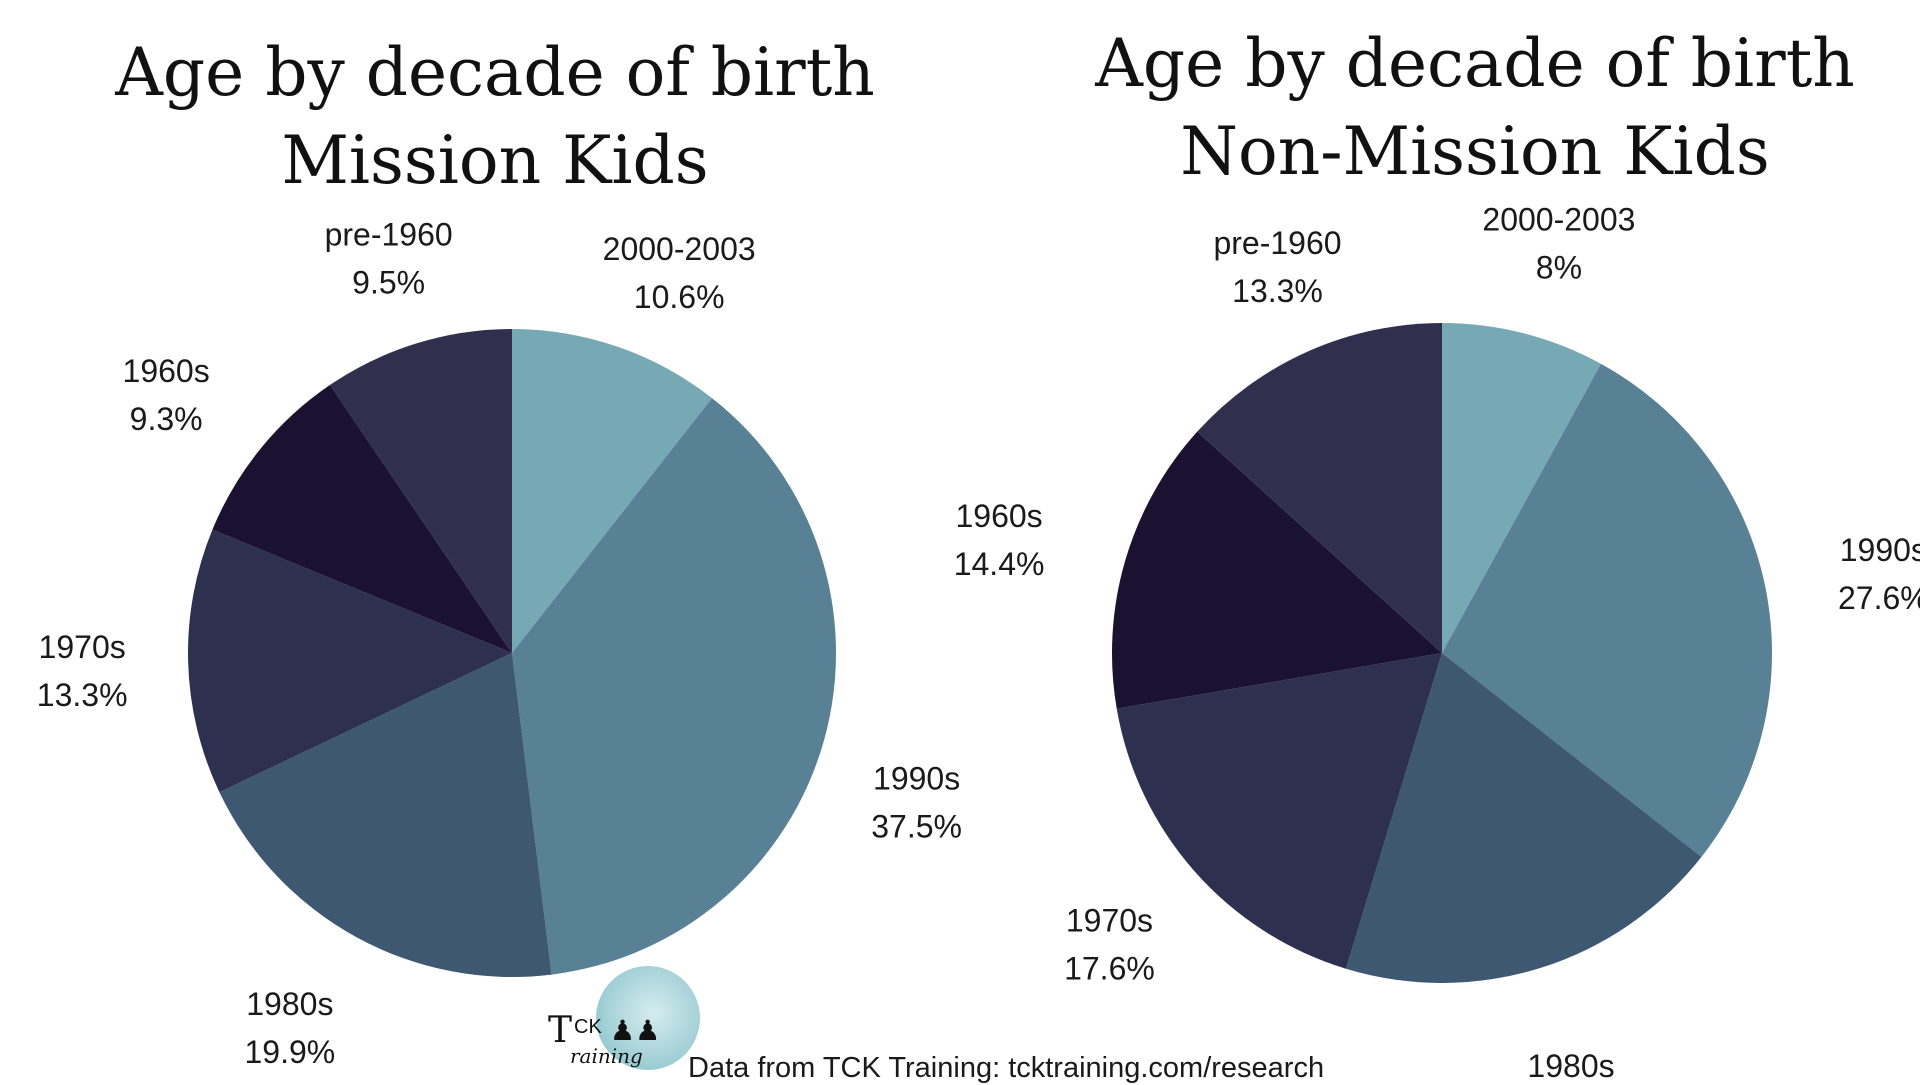 Image resolution: width=1920 pixels, height=1085 pixels. I want to click on chart2-slice-1960s, so click(1277, 570).